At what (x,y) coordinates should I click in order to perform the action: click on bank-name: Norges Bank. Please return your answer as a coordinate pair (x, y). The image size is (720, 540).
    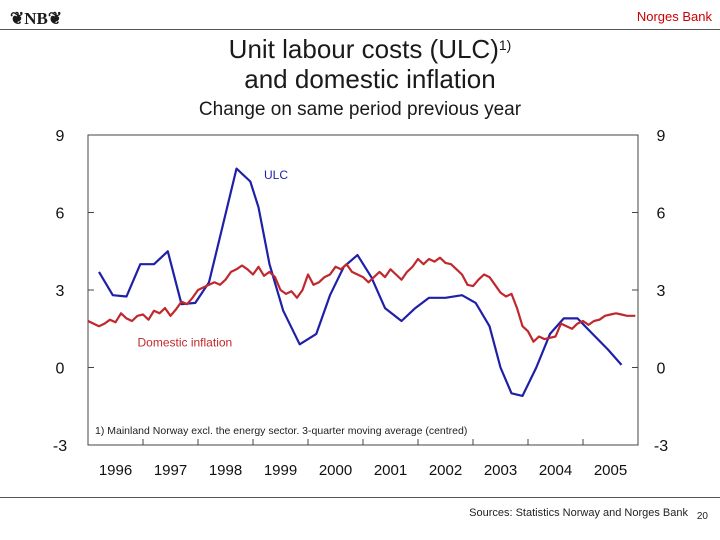
    Looking at the image, I should click on (674, 16).